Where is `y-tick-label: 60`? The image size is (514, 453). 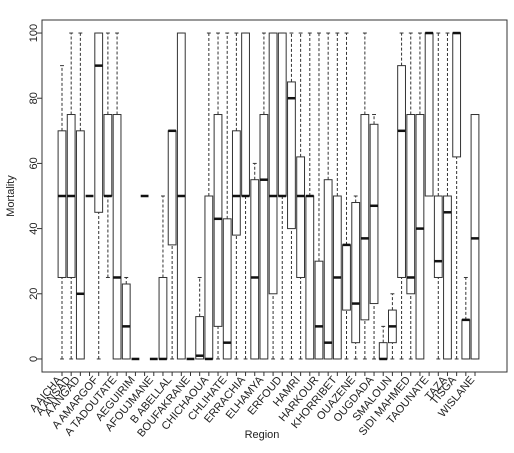 y-tick-label: 60 is located at coordinates (34, 163).